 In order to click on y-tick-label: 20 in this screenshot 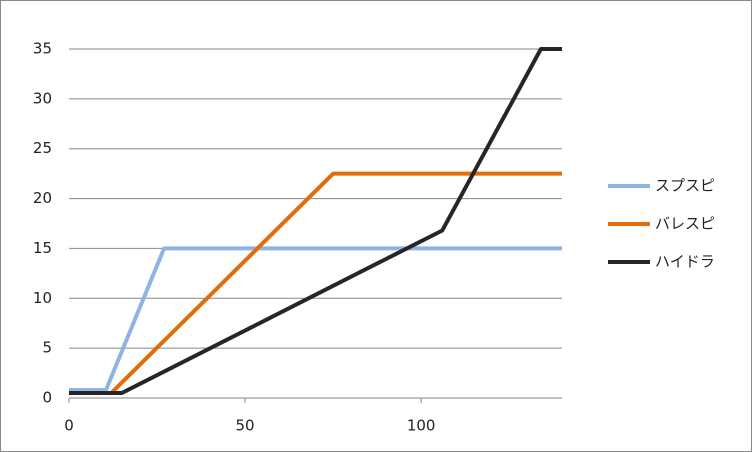, I will do `click(42, 198)`.